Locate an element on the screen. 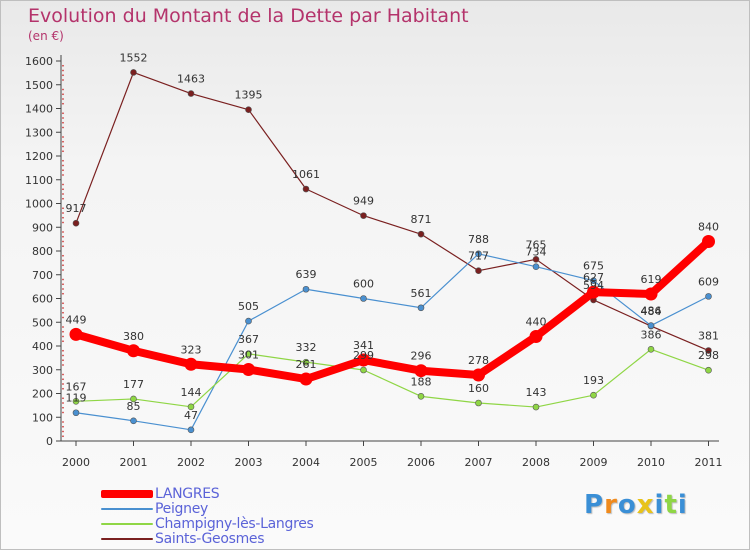 The width and height of the screenshot is (750, 551). legend-swatch-langres is located at coordinates (127, 494).